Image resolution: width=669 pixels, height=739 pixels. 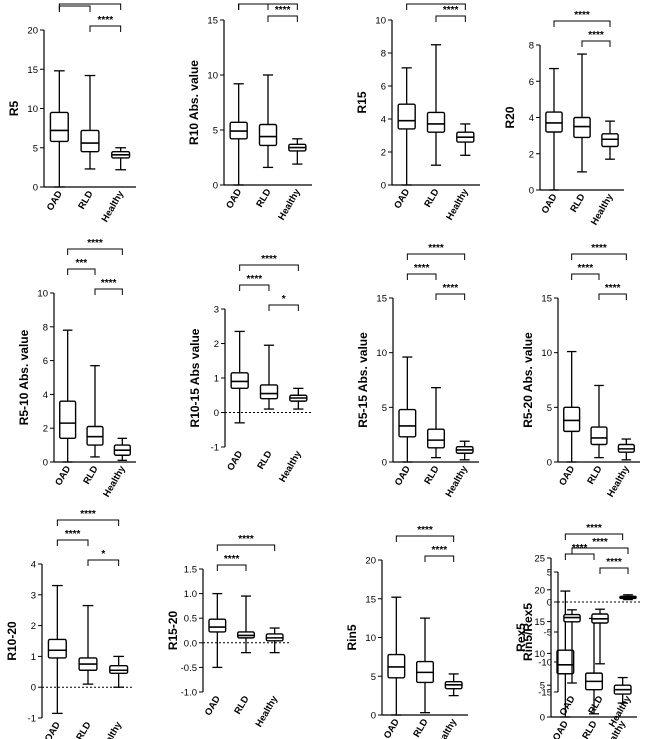 What do you see at coordinates (35, 31) in the screenshot?
I see `y-tick: 20` at bounding box center [35, 31].